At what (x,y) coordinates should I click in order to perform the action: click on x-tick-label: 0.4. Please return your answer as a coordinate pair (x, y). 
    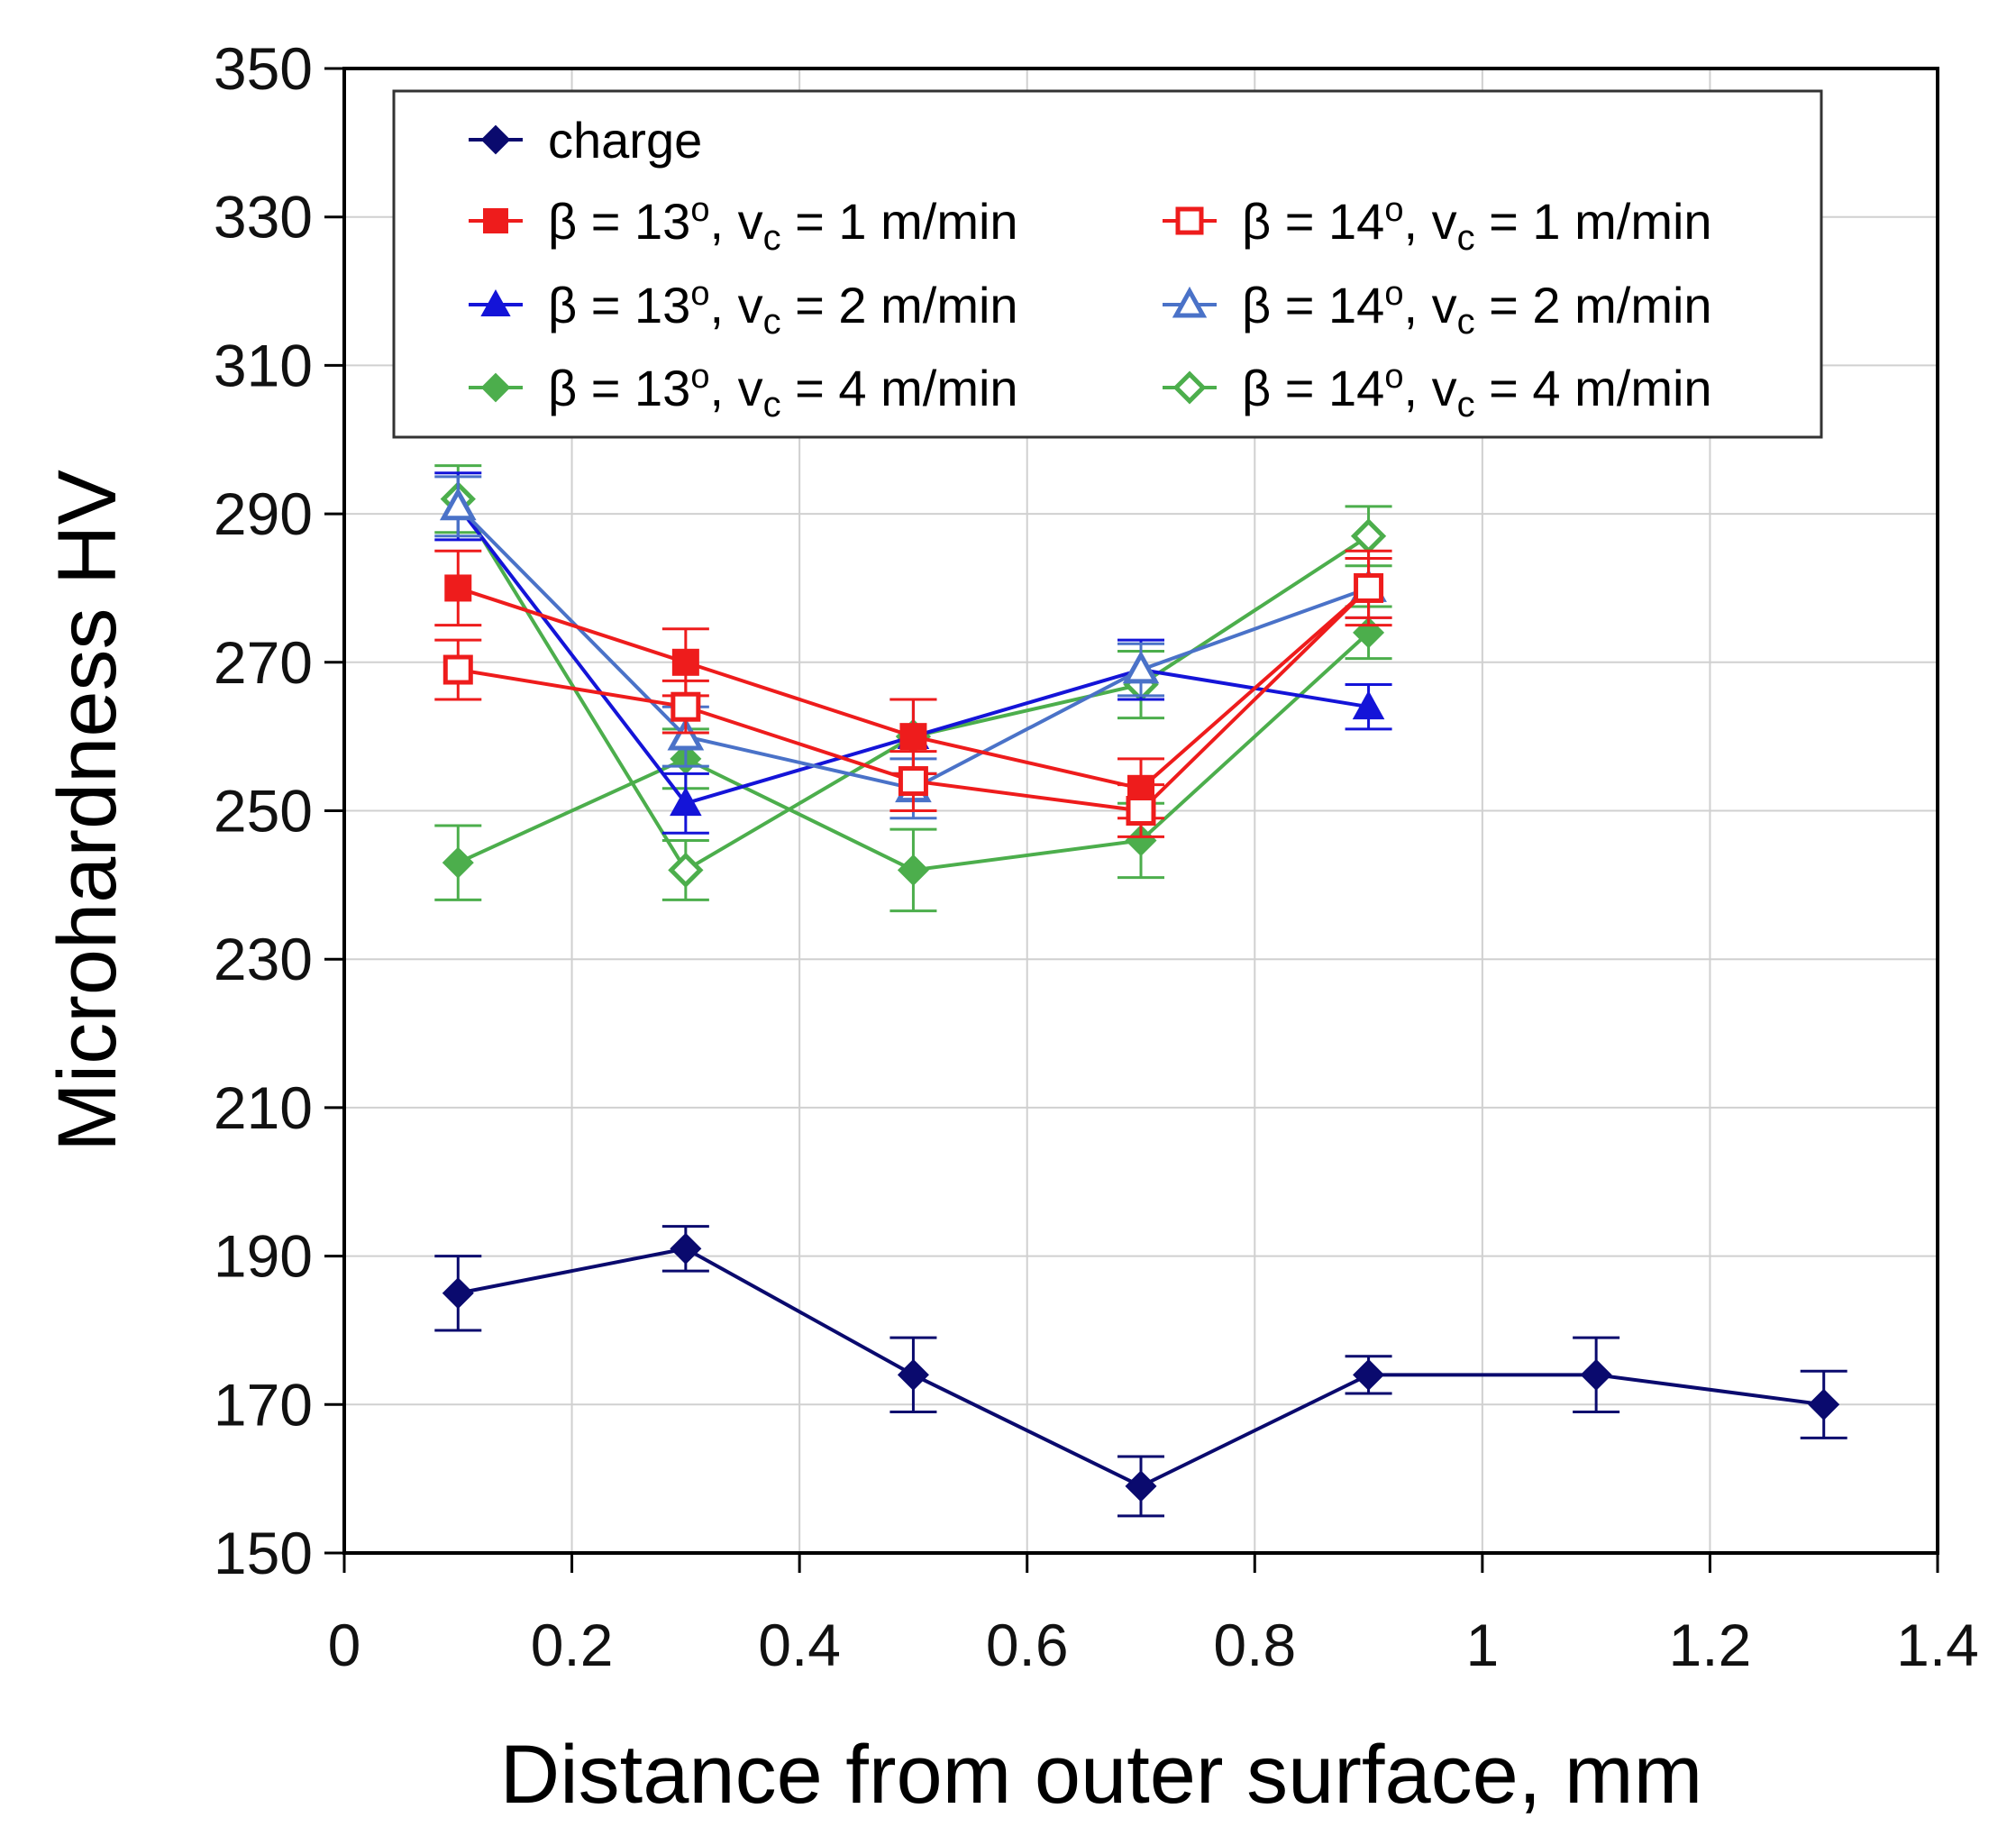
    Looking at the image, I should click on (799, 1645).